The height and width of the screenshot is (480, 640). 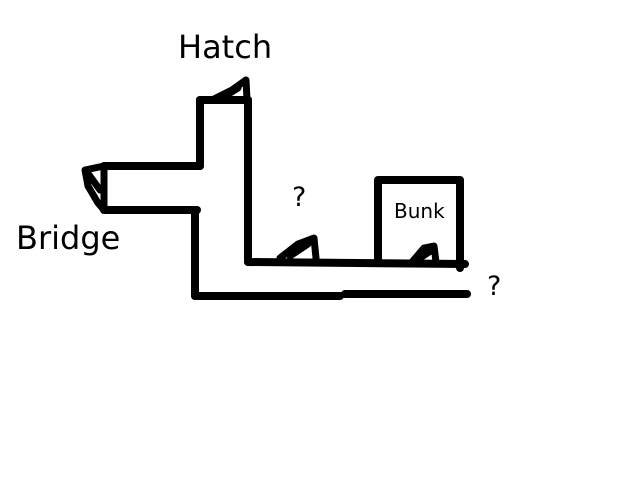 I want to click on unknown-room-label: ?, so click(x=299, y=197).